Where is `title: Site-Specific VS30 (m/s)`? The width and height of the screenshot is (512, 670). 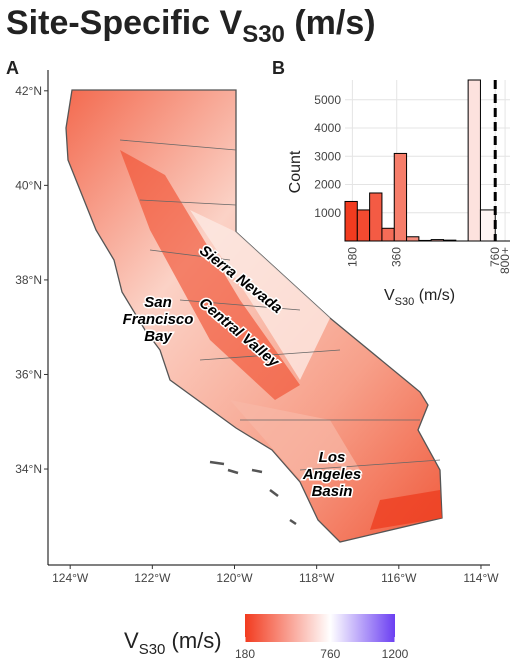
title: Site-Specific VS30 (m/s) is located at coordinates (191, 26).